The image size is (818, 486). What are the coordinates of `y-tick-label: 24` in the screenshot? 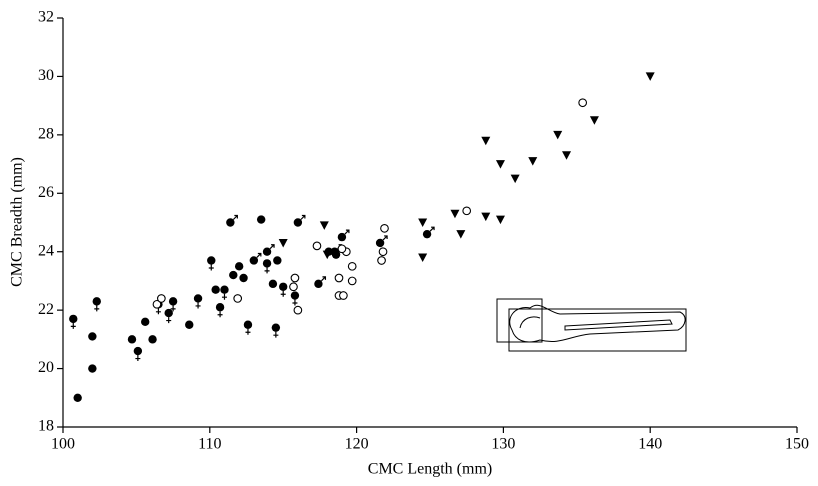 It's located at (46, 250).